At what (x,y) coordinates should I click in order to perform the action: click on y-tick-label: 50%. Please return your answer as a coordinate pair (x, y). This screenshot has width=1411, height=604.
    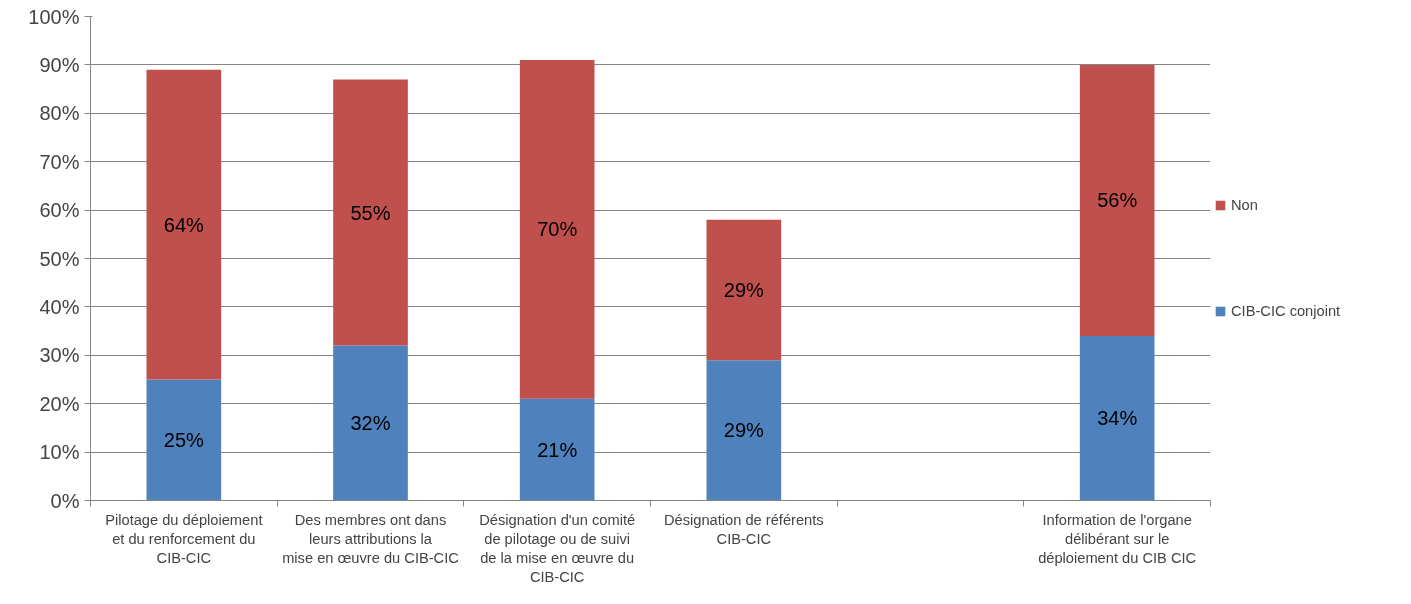
    Looking at the image, I should click on (59, 258).